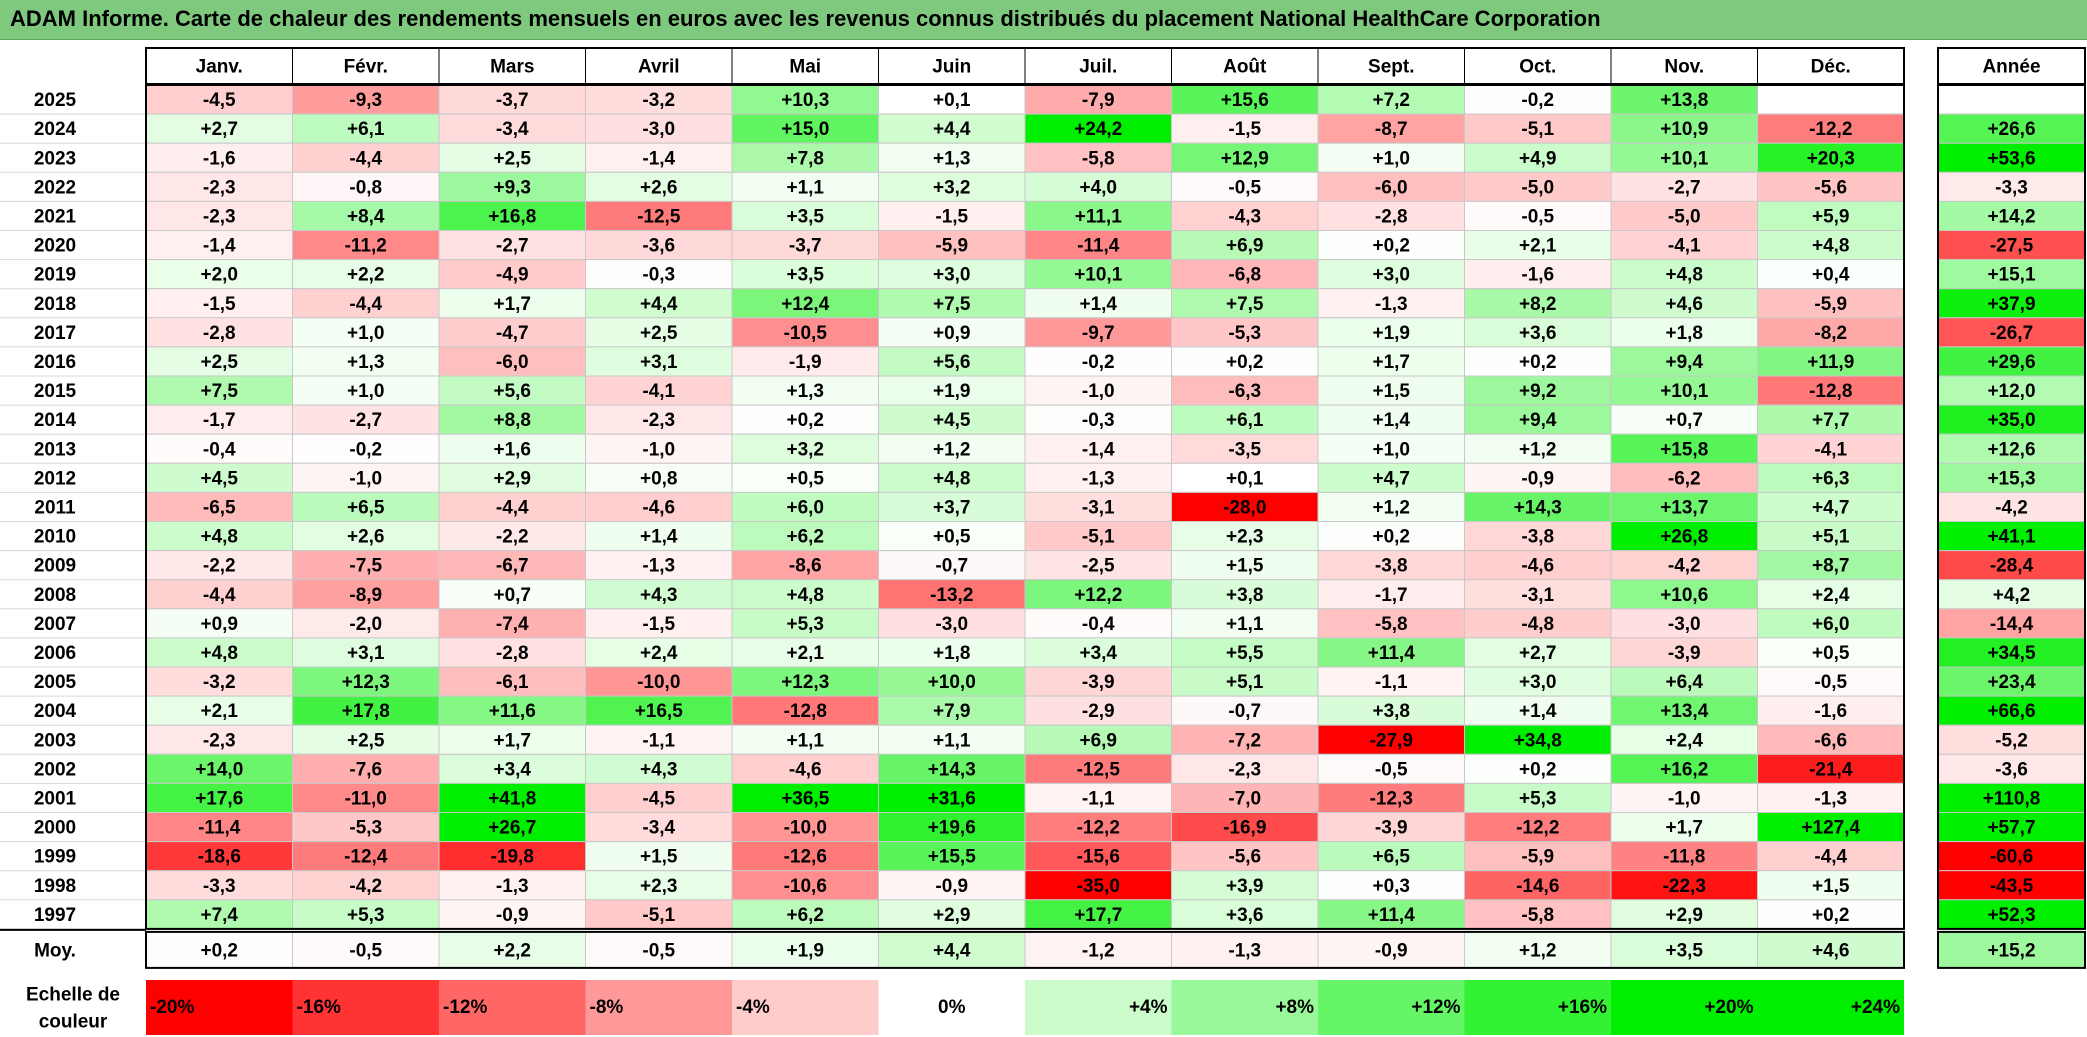  What do you see at coordinates (512, 857) in the screenshot?
I see `cell-value: -19,8` at bounding box center [512, 857].